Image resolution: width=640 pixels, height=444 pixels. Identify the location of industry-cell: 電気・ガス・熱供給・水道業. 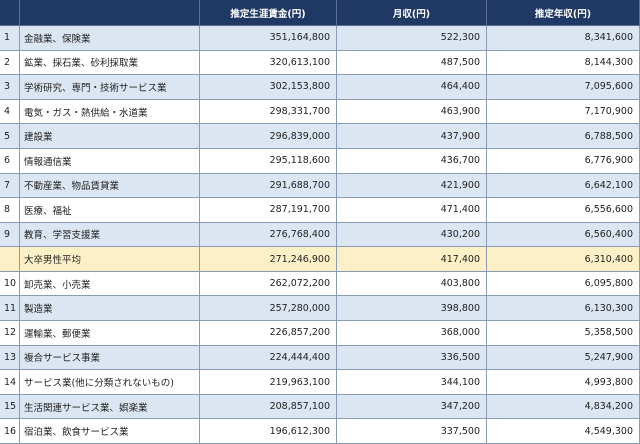
(110, 112).